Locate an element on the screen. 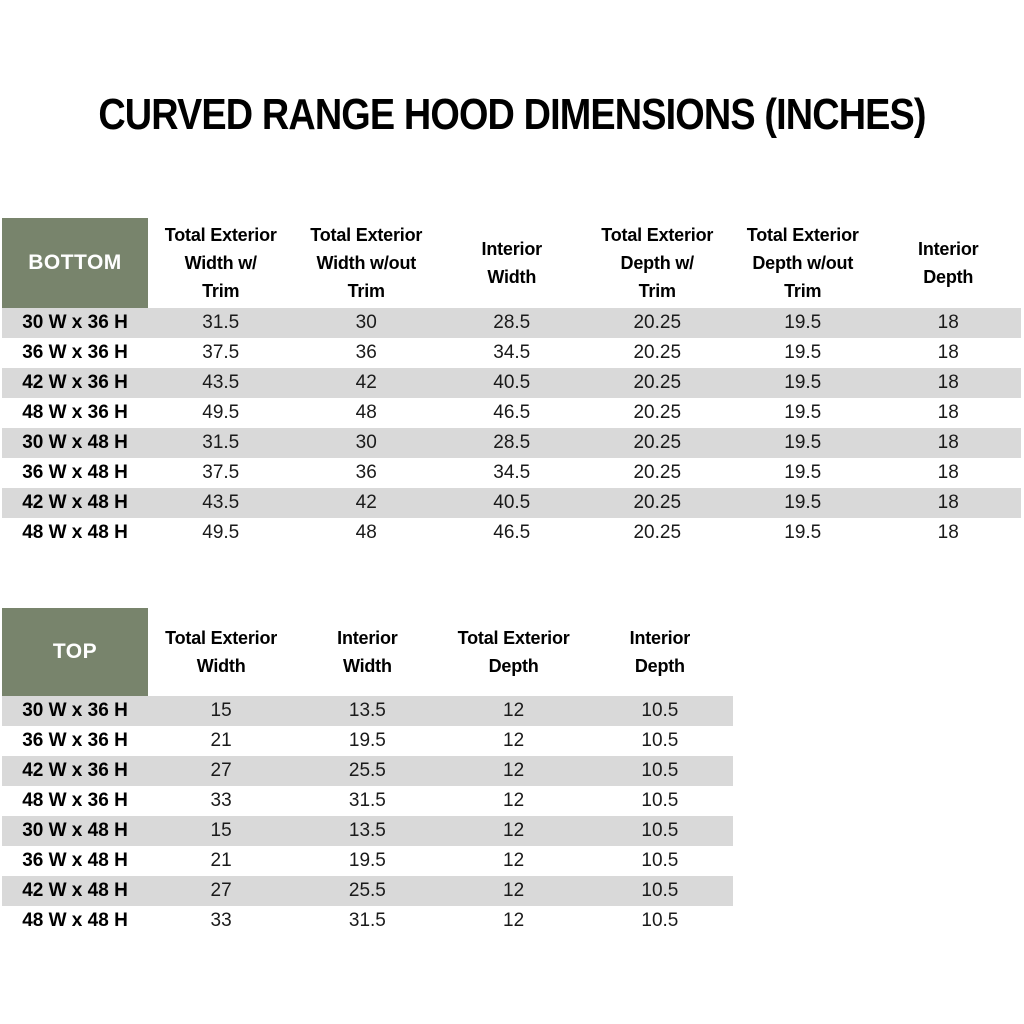 The image size is (1024, 1024). cell-value: 33 is located at coordinates (221, 920).